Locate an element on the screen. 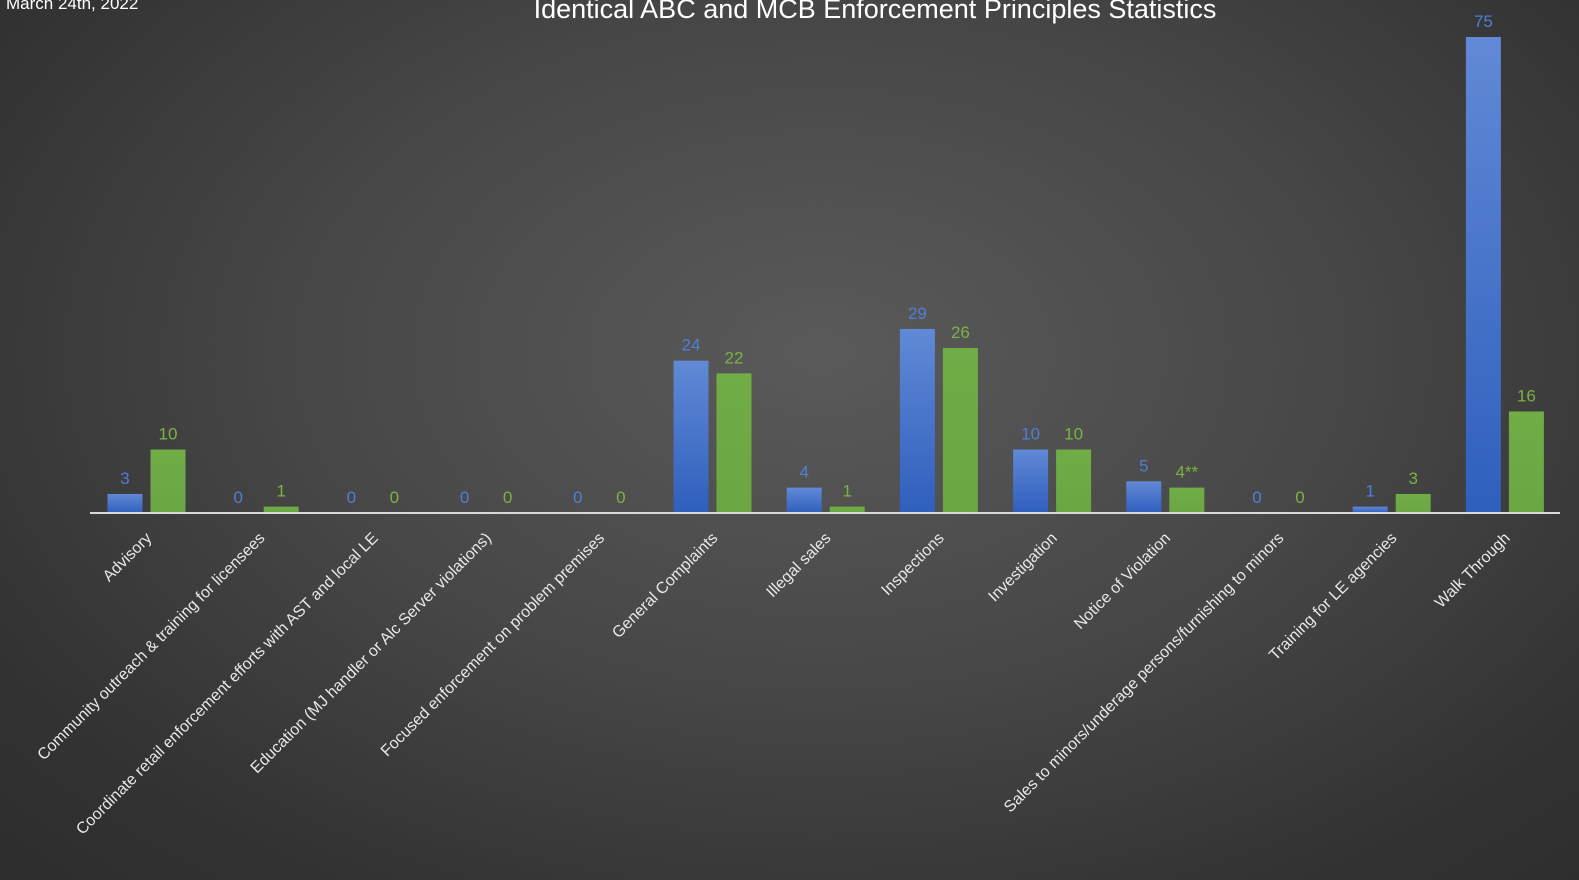 The width and height of the screenshot is (1579, 880). data-label-series2-6: 1 is located at coordinates (846, 491).